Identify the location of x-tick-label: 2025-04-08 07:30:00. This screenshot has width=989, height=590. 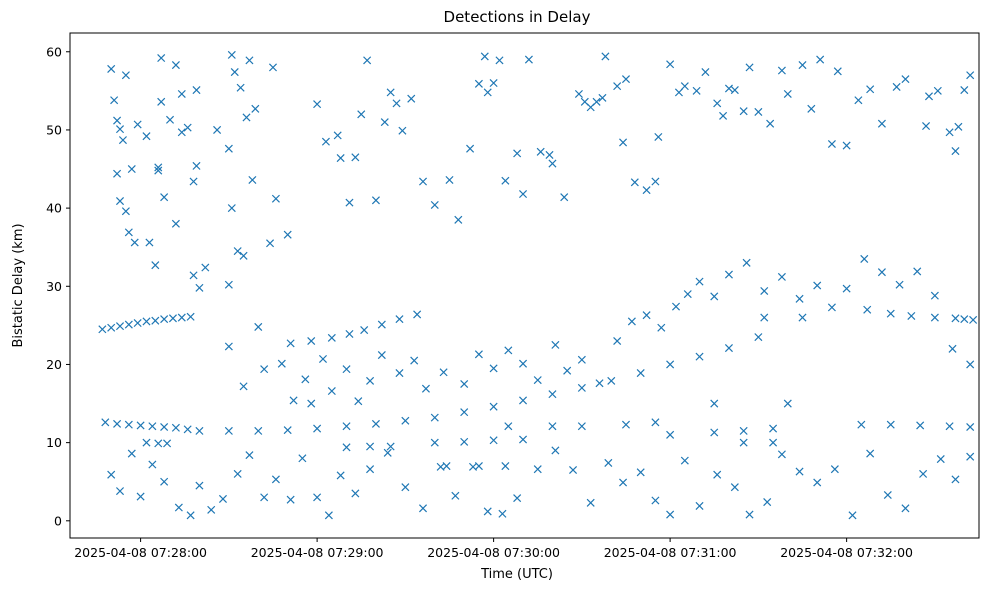
(493, 552).